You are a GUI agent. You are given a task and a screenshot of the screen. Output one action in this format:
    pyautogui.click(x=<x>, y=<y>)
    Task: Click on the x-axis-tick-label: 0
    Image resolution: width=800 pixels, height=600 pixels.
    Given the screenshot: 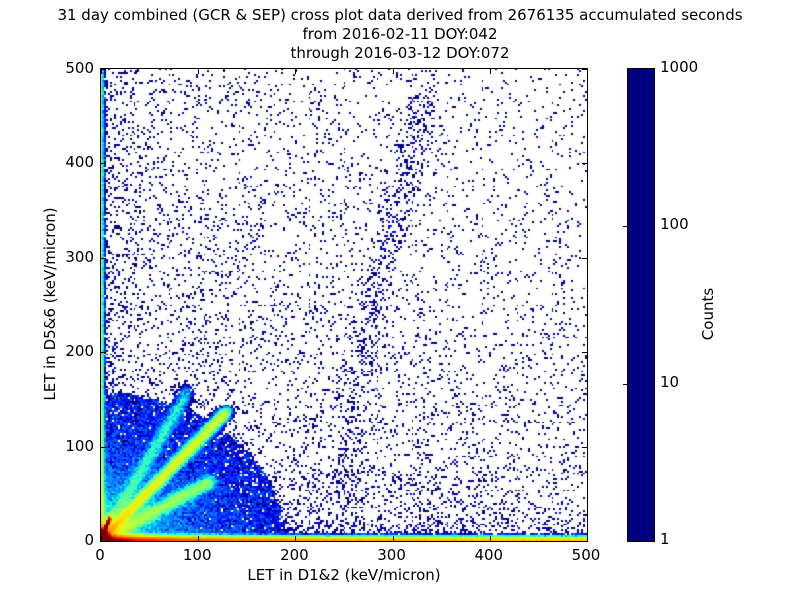 What is the action you would take?
    pyautogui.click(x=100, y=555)
    